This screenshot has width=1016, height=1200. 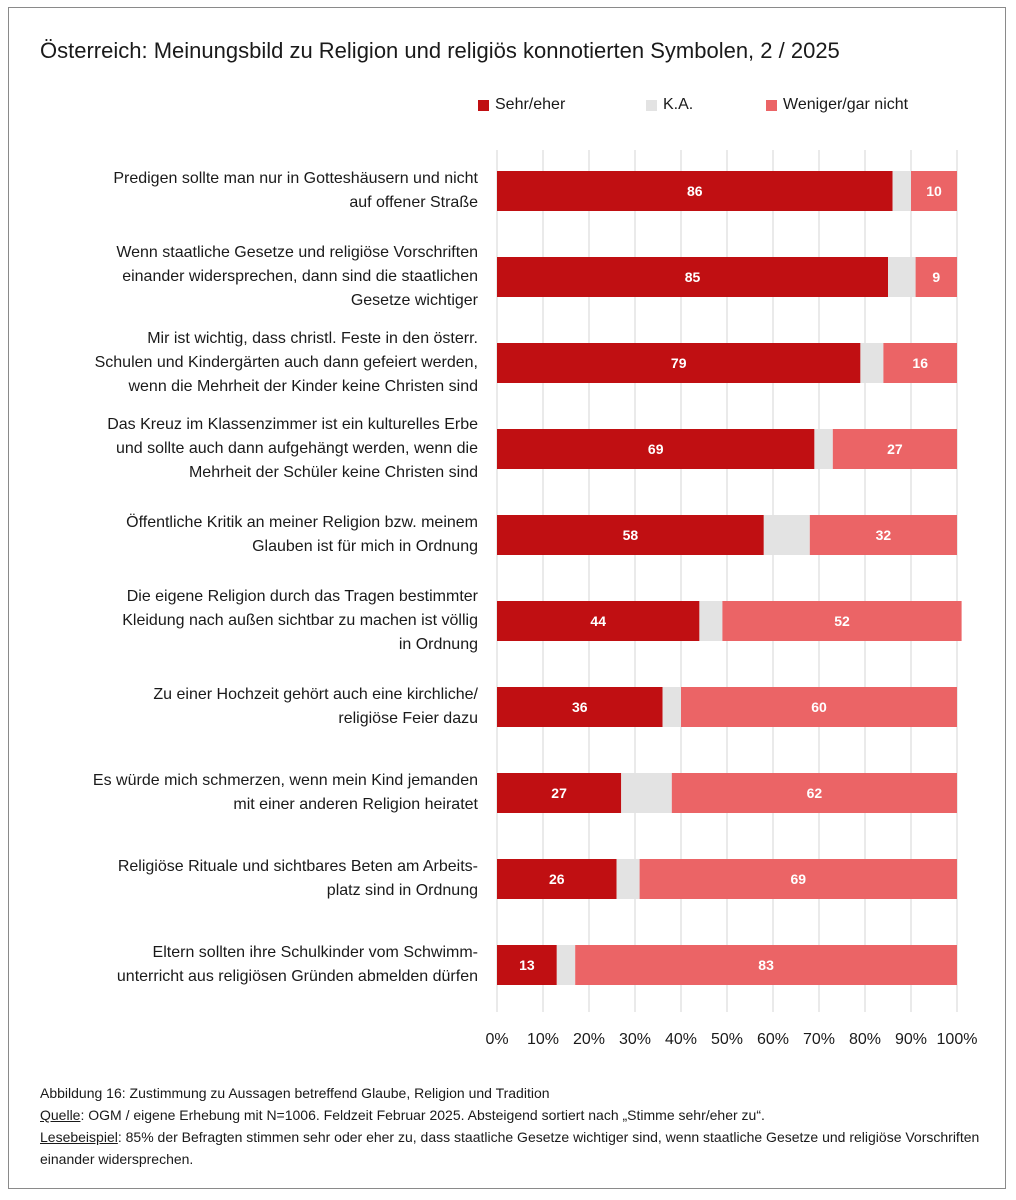 I want to click on legend-item-sehr-eher: Sehr/eher, so click(x=521, y=105).